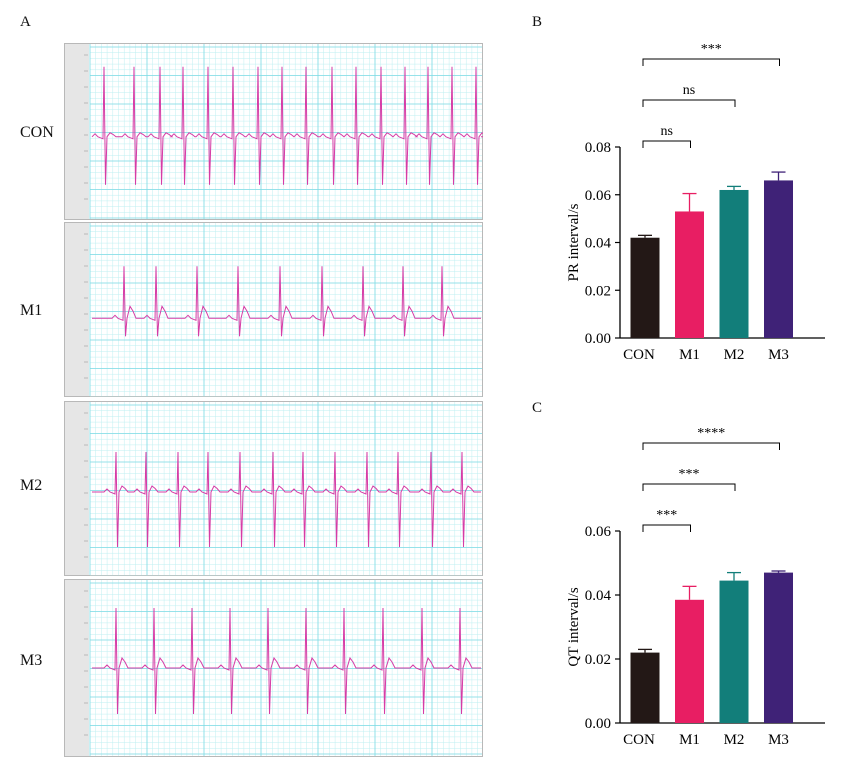  Describe the element at coordinates (25, 22) in the screenshot. I see `panel-label-a: A` at that location.